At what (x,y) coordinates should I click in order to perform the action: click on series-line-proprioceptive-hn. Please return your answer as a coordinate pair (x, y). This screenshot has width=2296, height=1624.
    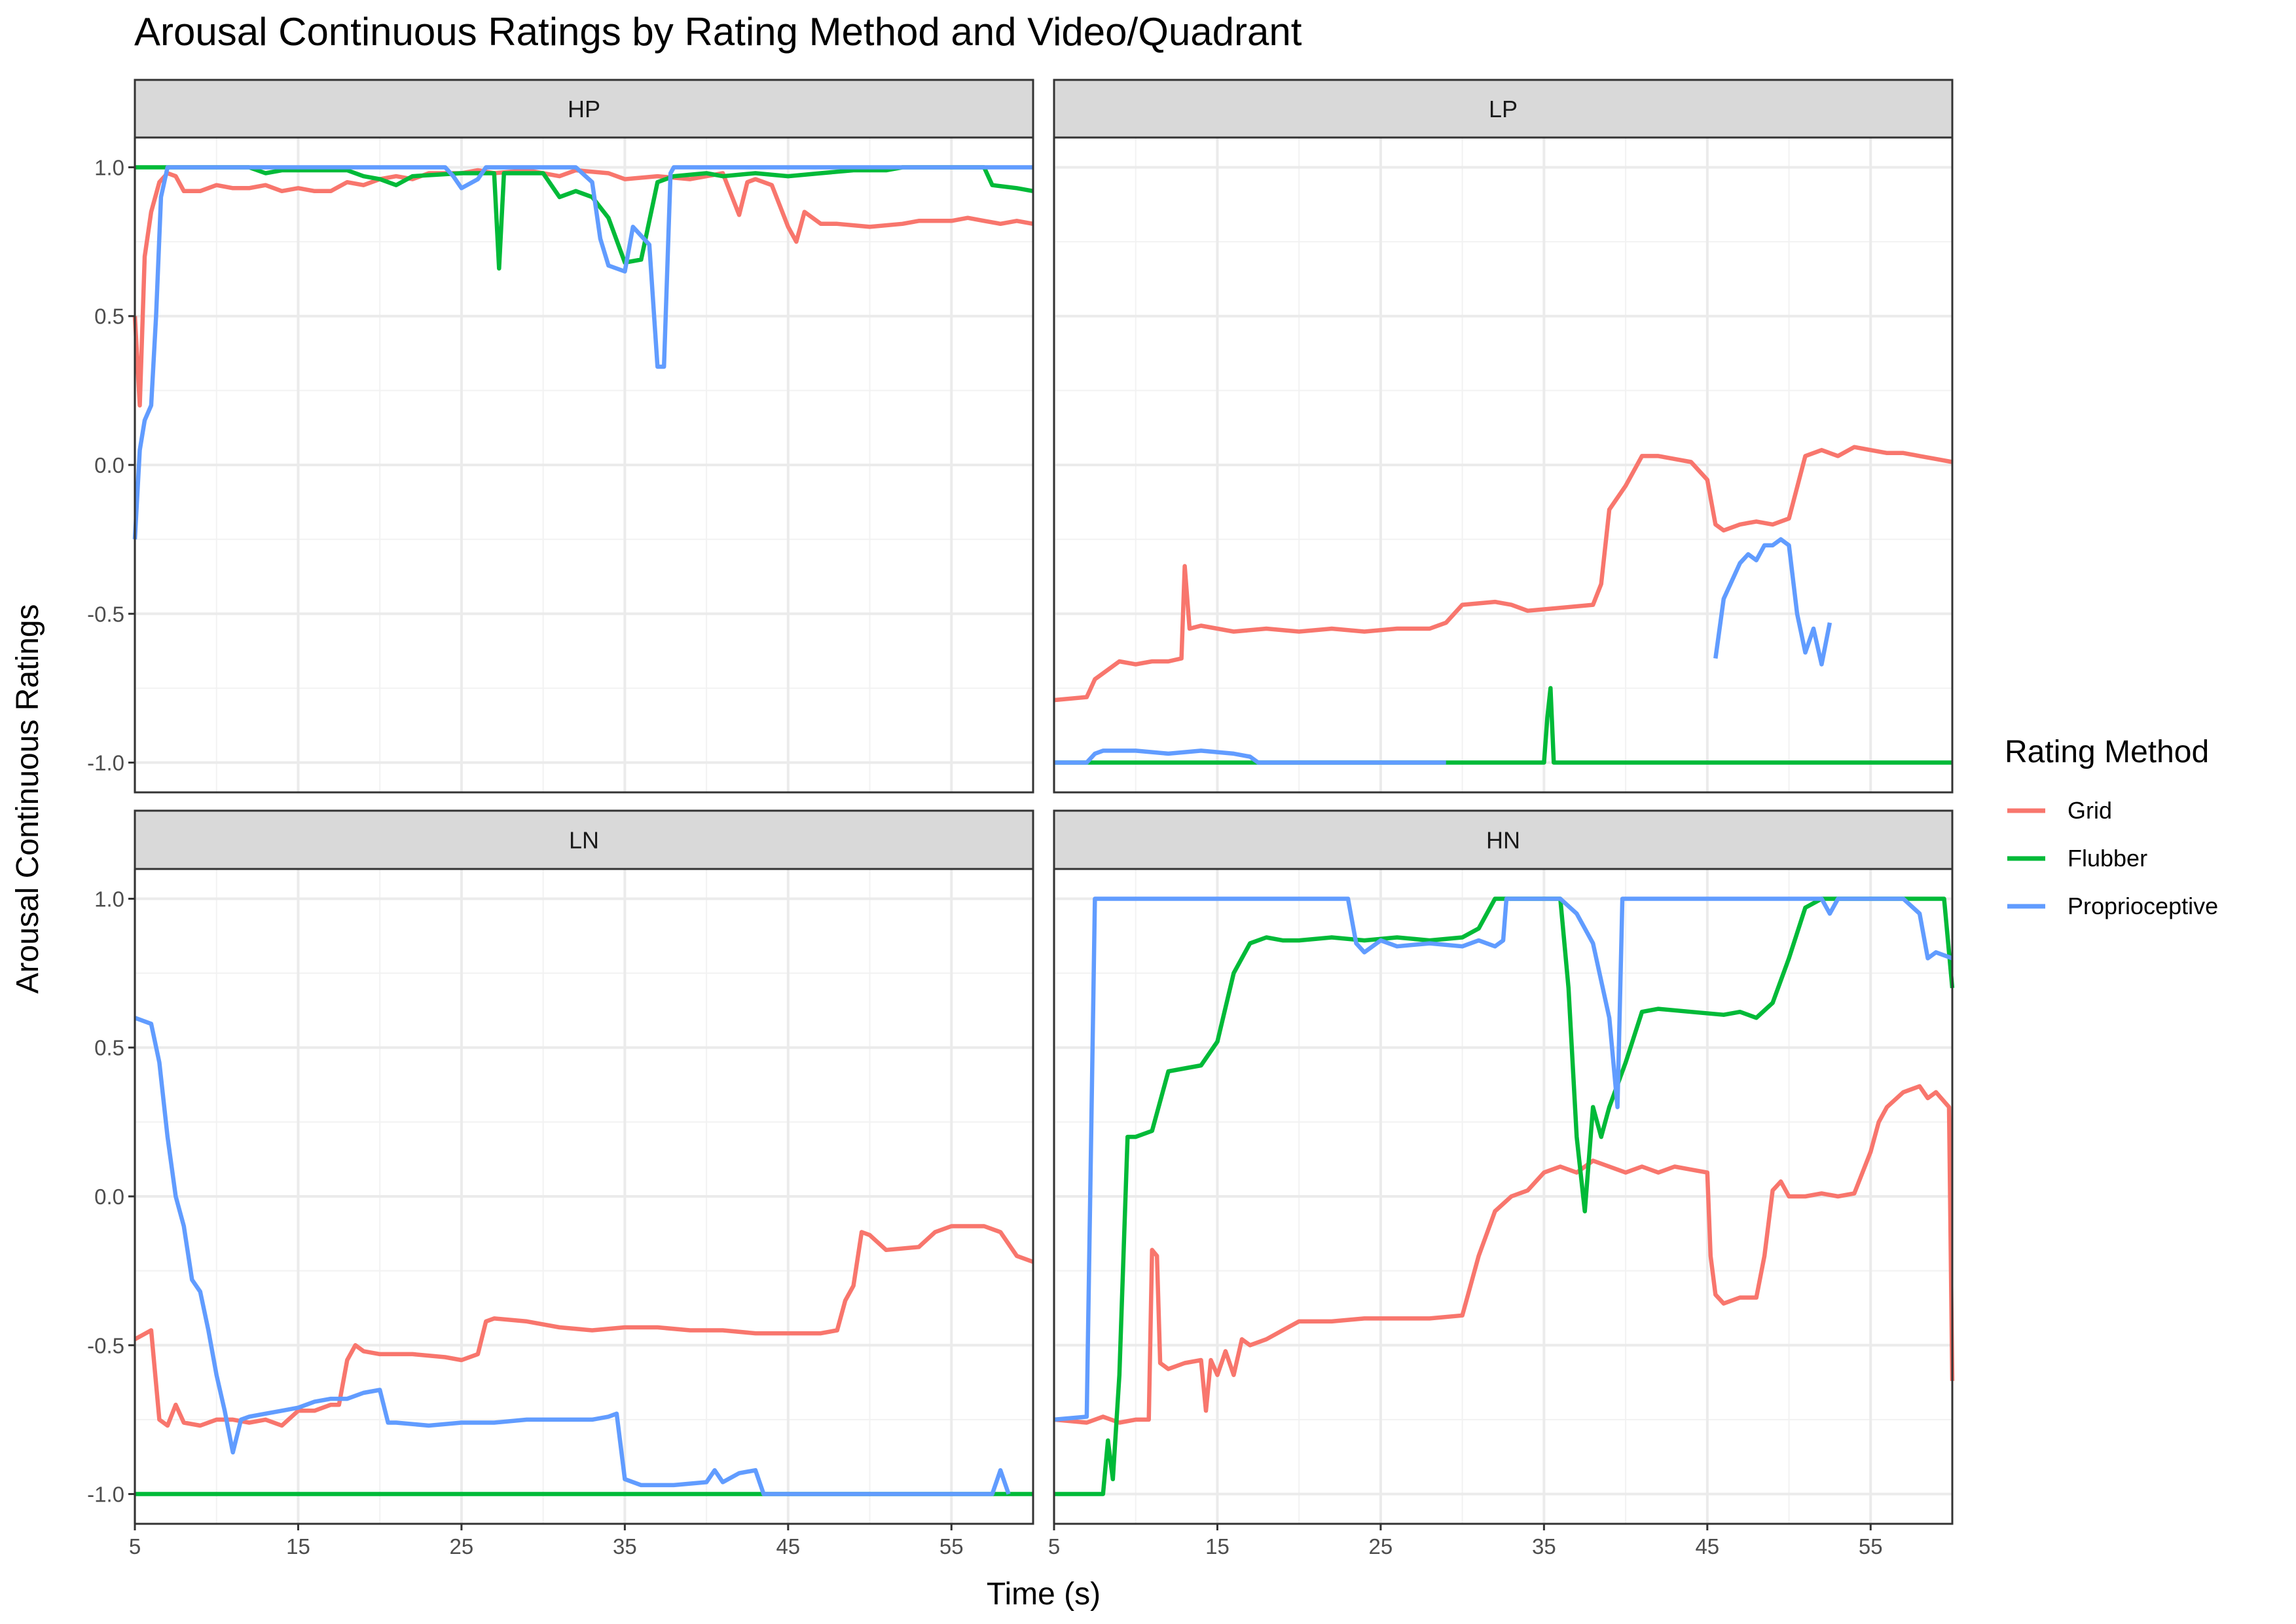
    Looking at the image, I should click on (1503, 1159).